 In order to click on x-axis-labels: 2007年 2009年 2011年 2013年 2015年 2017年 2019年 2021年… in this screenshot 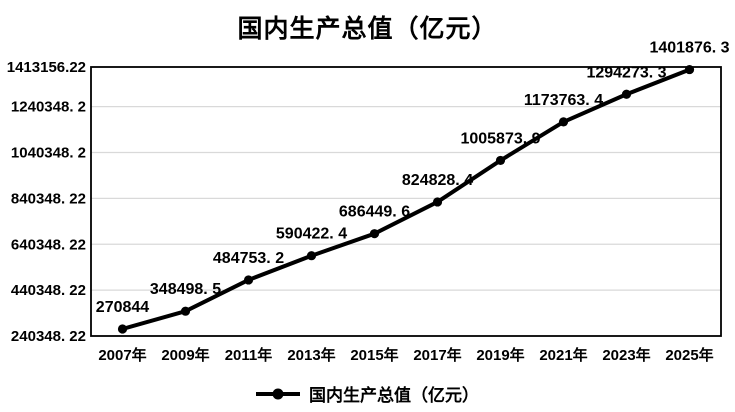, I will do `click(405, 355)`.